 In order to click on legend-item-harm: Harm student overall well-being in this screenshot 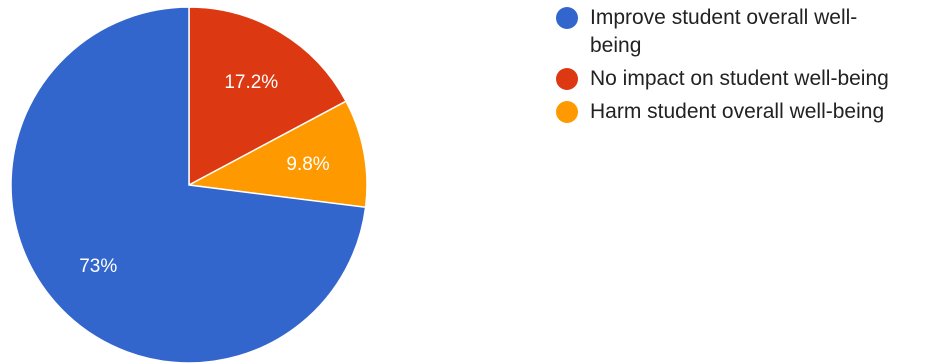, I will do `click(743, 112)`.